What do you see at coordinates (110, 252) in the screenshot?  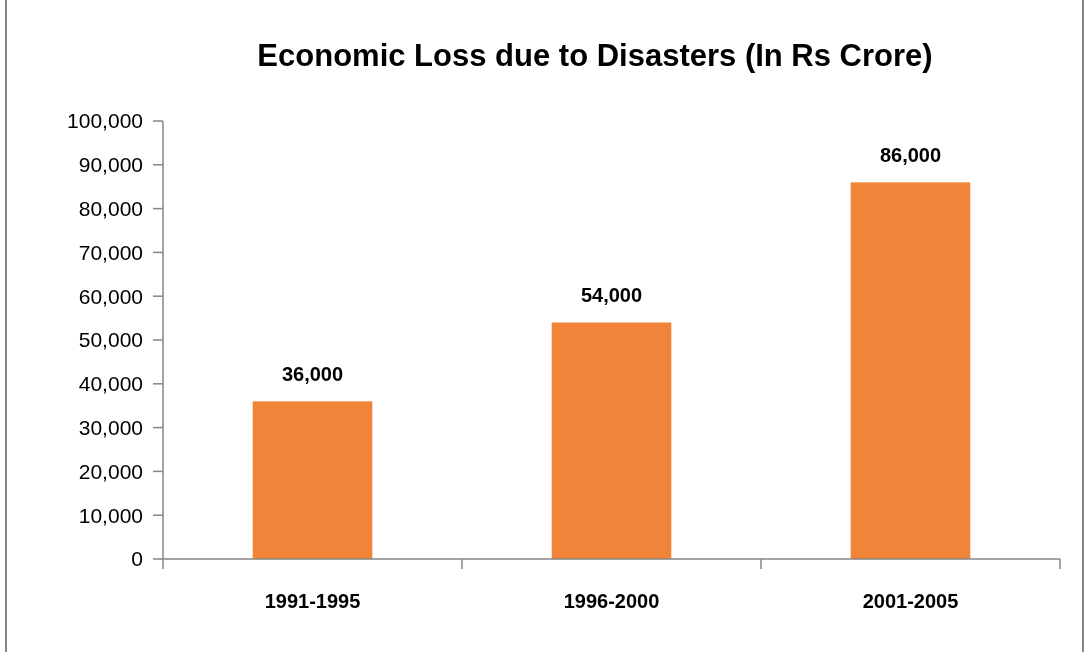 I see `y-tick-label: 70,000` at bounding box center [110, 252].